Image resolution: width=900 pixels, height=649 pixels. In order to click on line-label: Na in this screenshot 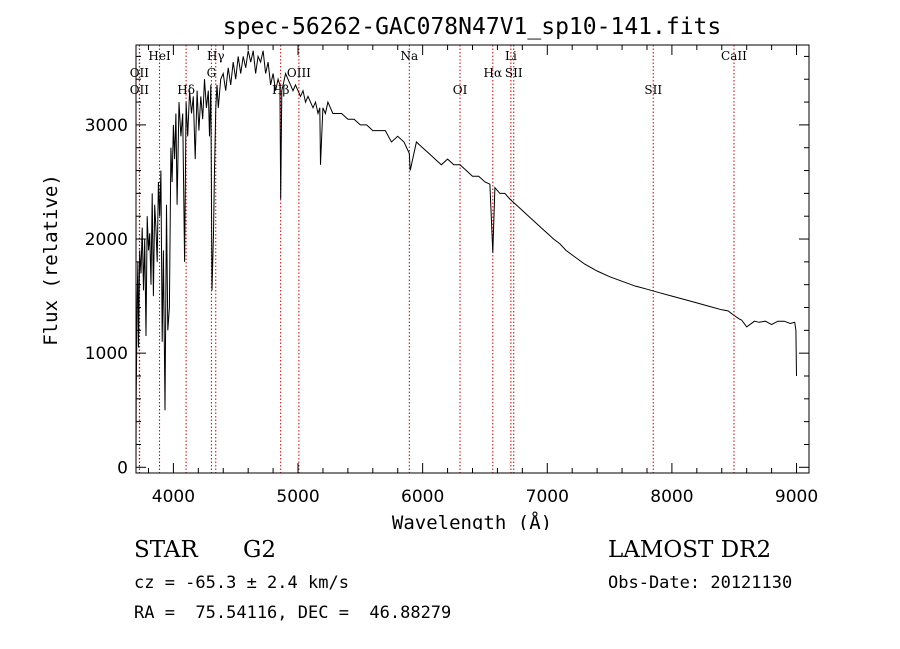, I will do `click(409, 56)`.